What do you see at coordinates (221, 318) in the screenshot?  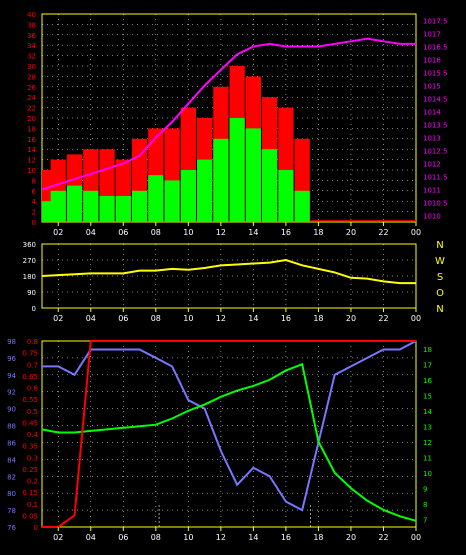 I see `direction-xtick-label: 12` at bounding box center [221, 318].